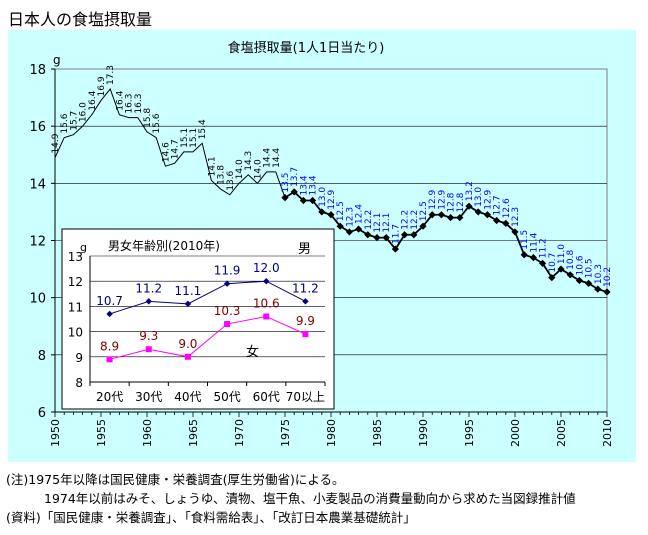 The width and height of the screenshot is (648, 535). Describe the element at coordinates (187, 397) in the screenshot. I see `inset-x-tick-label: 40代` at that location.